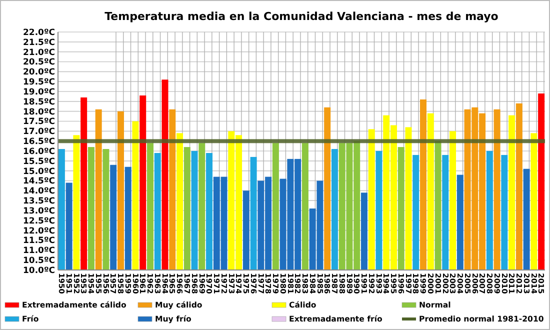 The height and width of the screenshot is (330, 550). What do you see at coordinates (38, 271) in the screenshot?
I see `y-tick-label: 10.0ºC` at bounding box center [38, 271].